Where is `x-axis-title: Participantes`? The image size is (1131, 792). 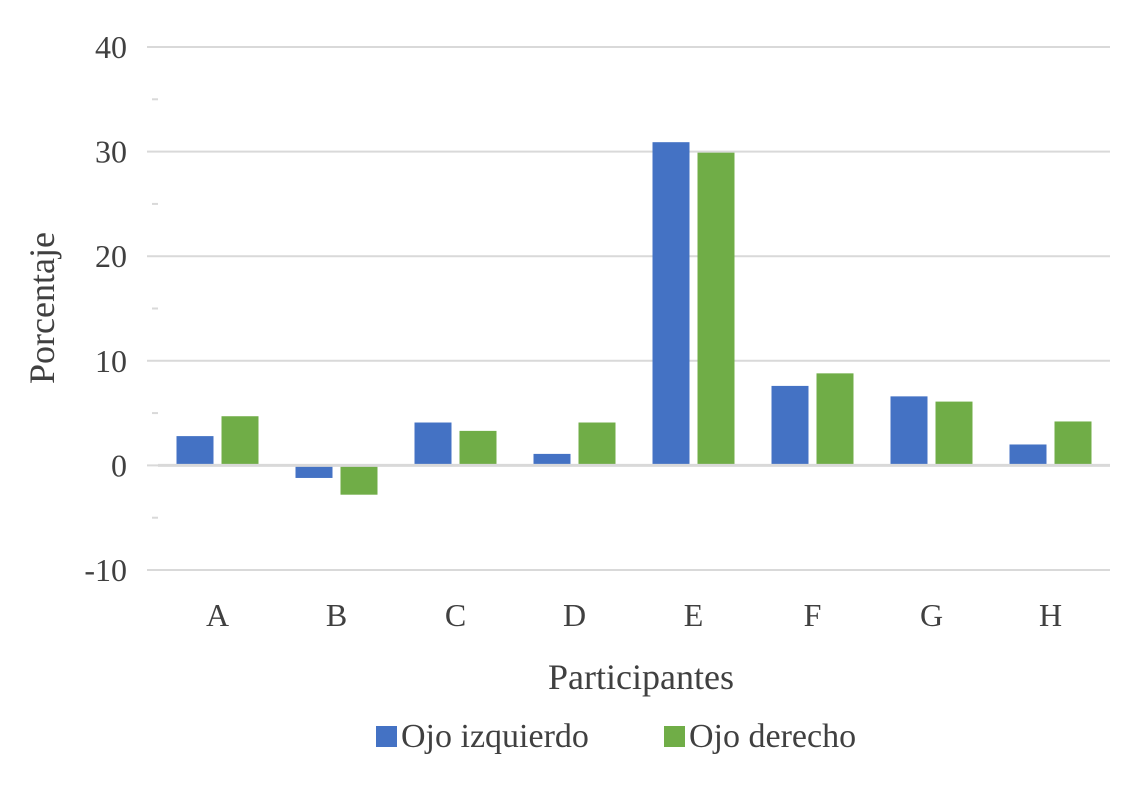
x-axis-title: Participantes is located at coordinates (641, 677).